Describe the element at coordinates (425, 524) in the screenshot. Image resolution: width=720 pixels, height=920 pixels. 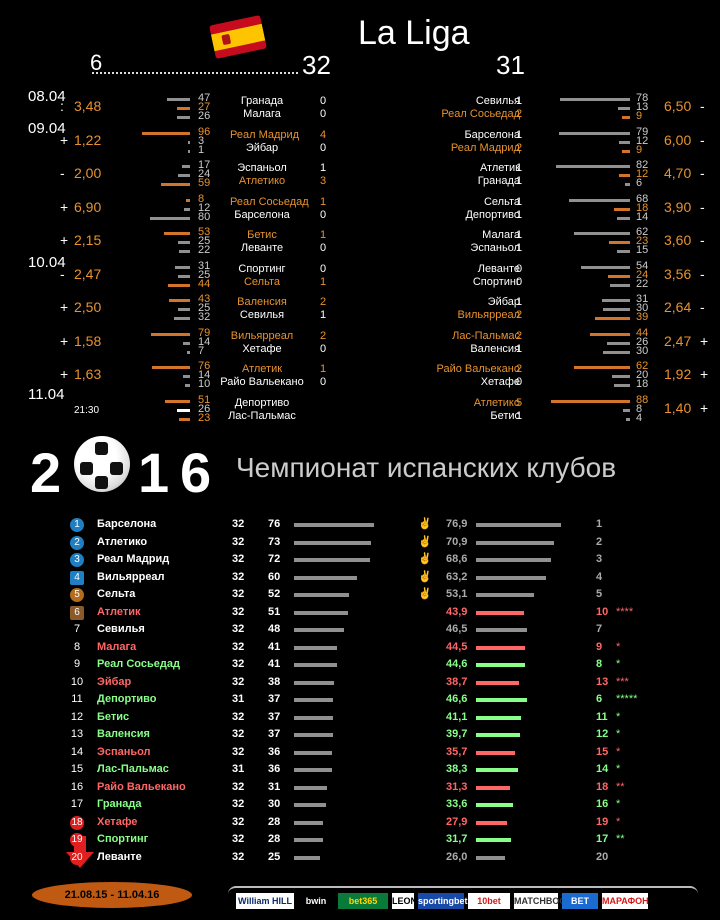
I see `thumbs-up-icon: ✌` at that location.